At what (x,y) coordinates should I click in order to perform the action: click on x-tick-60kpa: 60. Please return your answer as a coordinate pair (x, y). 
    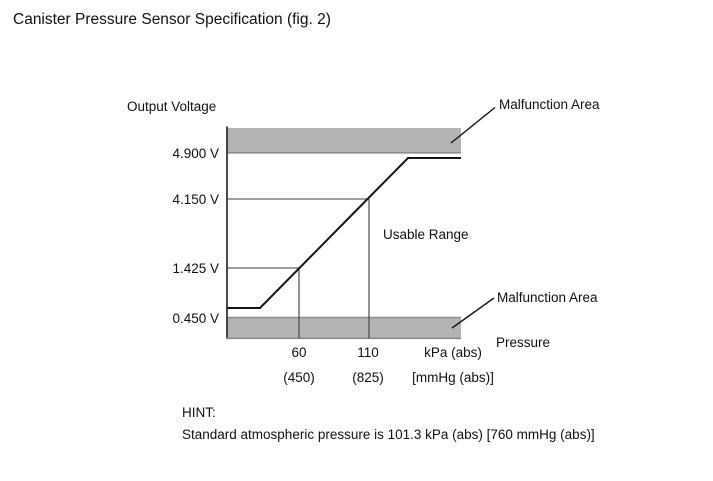
    Looking at the image, I should click on (299, 352).